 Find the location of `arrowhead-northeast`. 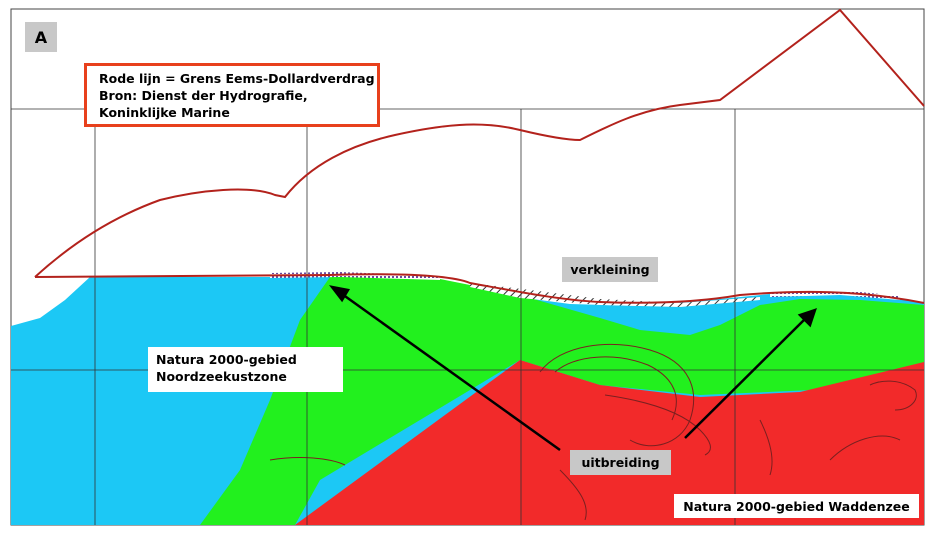

arrowhead-northeast is located at coordinates (807, 318).